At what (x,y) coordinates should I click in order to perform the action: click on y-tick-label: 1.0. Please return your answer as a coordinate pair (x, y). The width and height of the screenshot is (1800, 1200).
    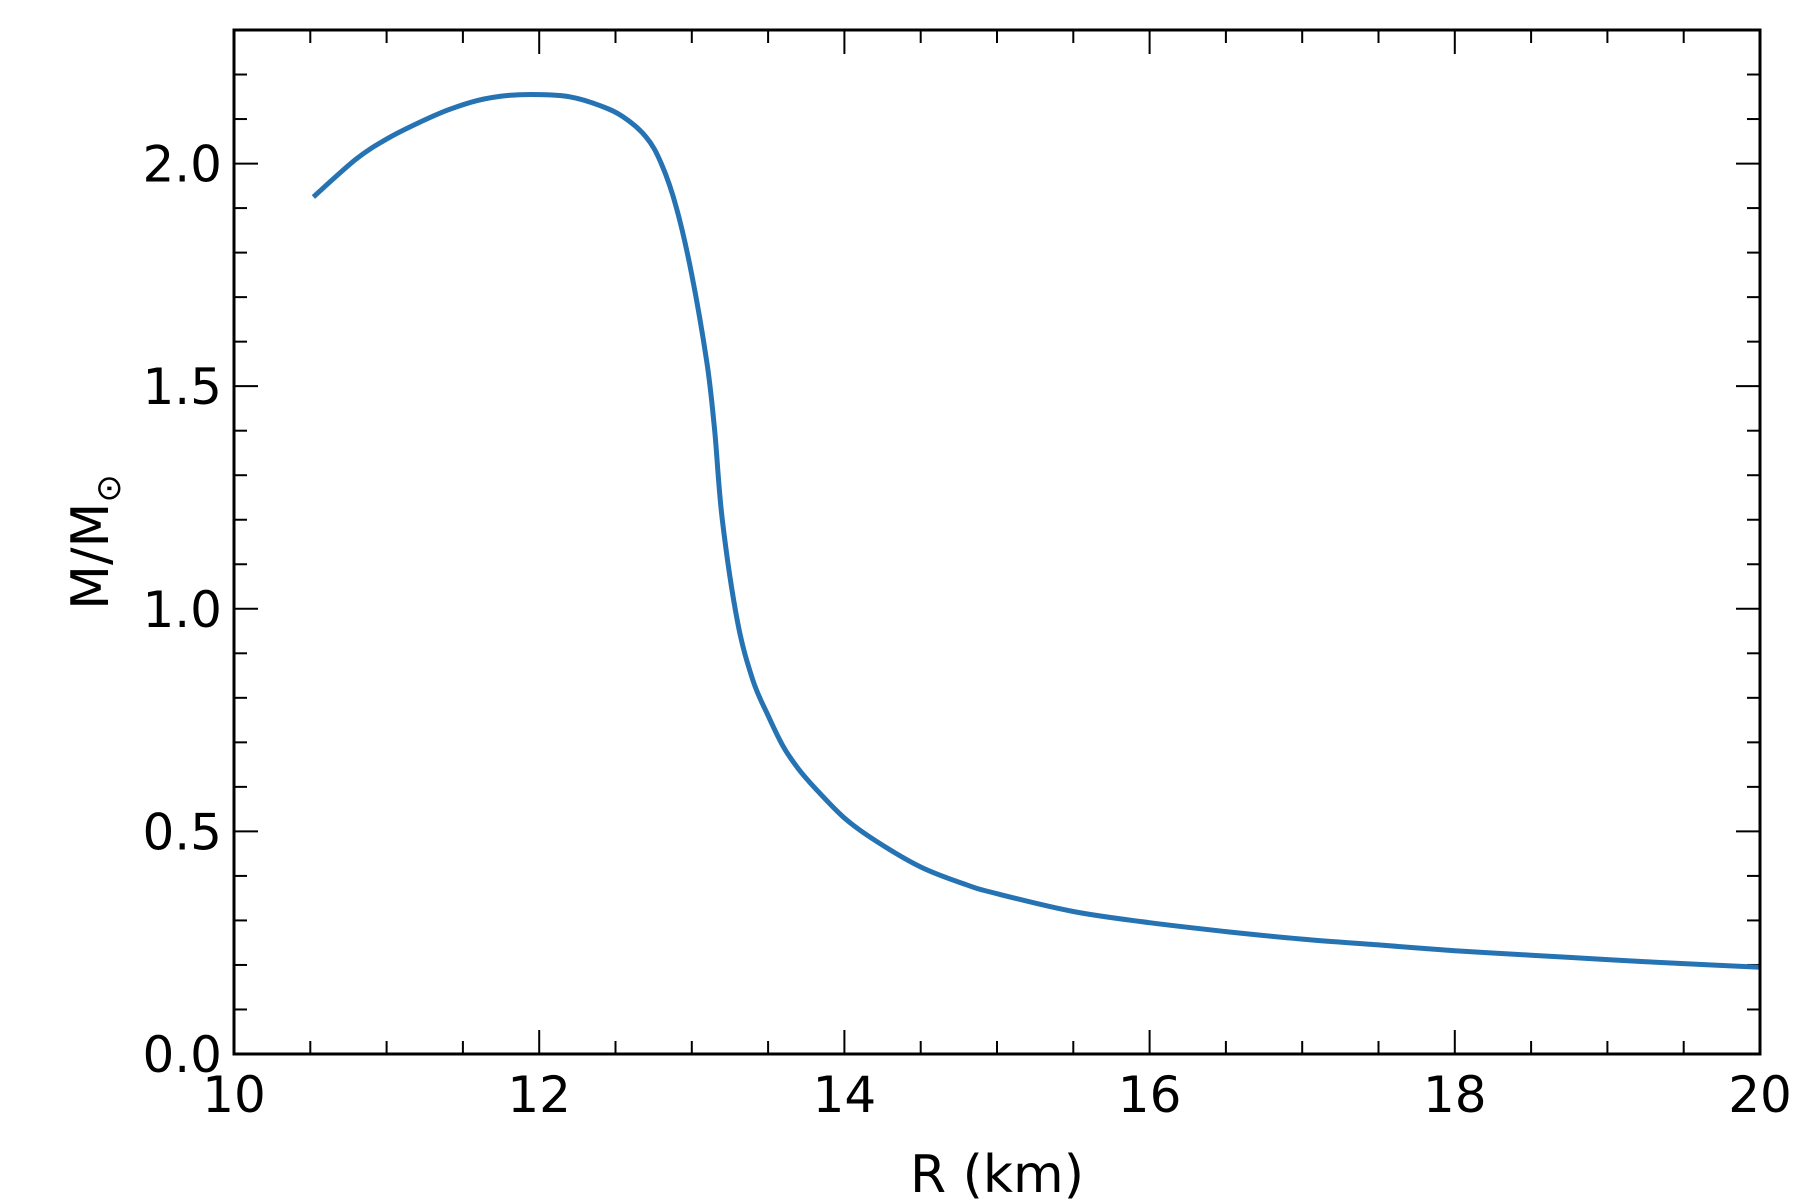
    Looking at the image, I should click on (182, 610).